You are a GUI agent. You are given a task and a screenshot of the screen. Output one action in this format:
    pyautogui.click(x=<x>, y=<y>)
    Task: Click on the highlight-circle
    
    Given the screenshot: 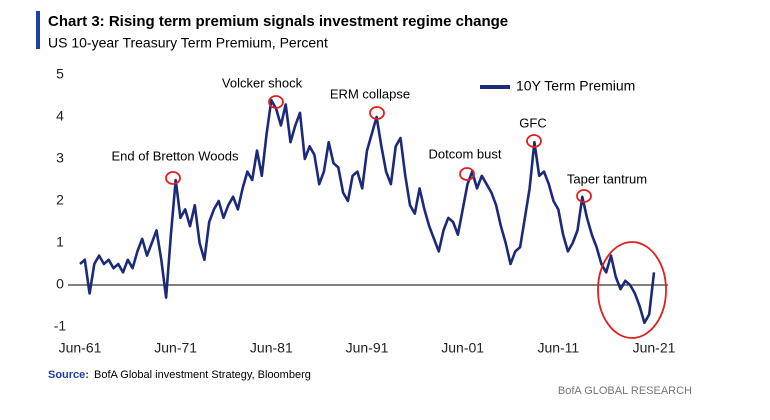 What is the action you would take?
    pyautogui.click(x=632, y=290)
    